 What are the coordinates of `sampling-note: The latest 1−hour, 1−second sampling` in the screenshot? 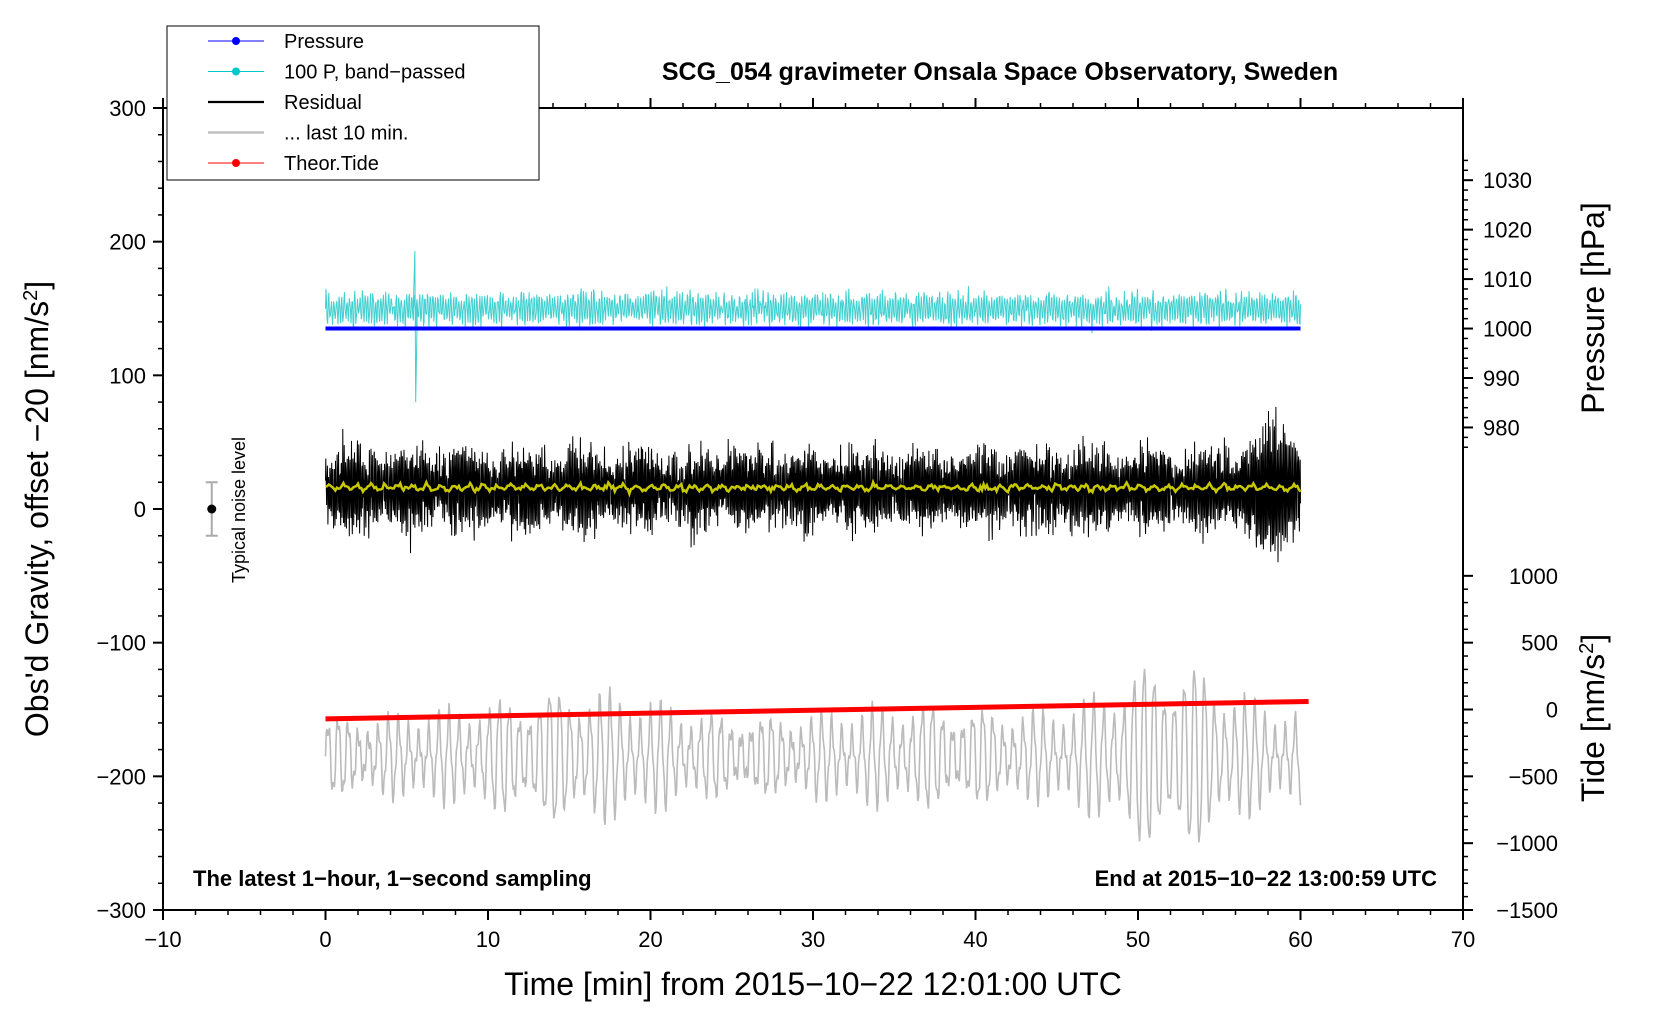 It's located at (392, 878).